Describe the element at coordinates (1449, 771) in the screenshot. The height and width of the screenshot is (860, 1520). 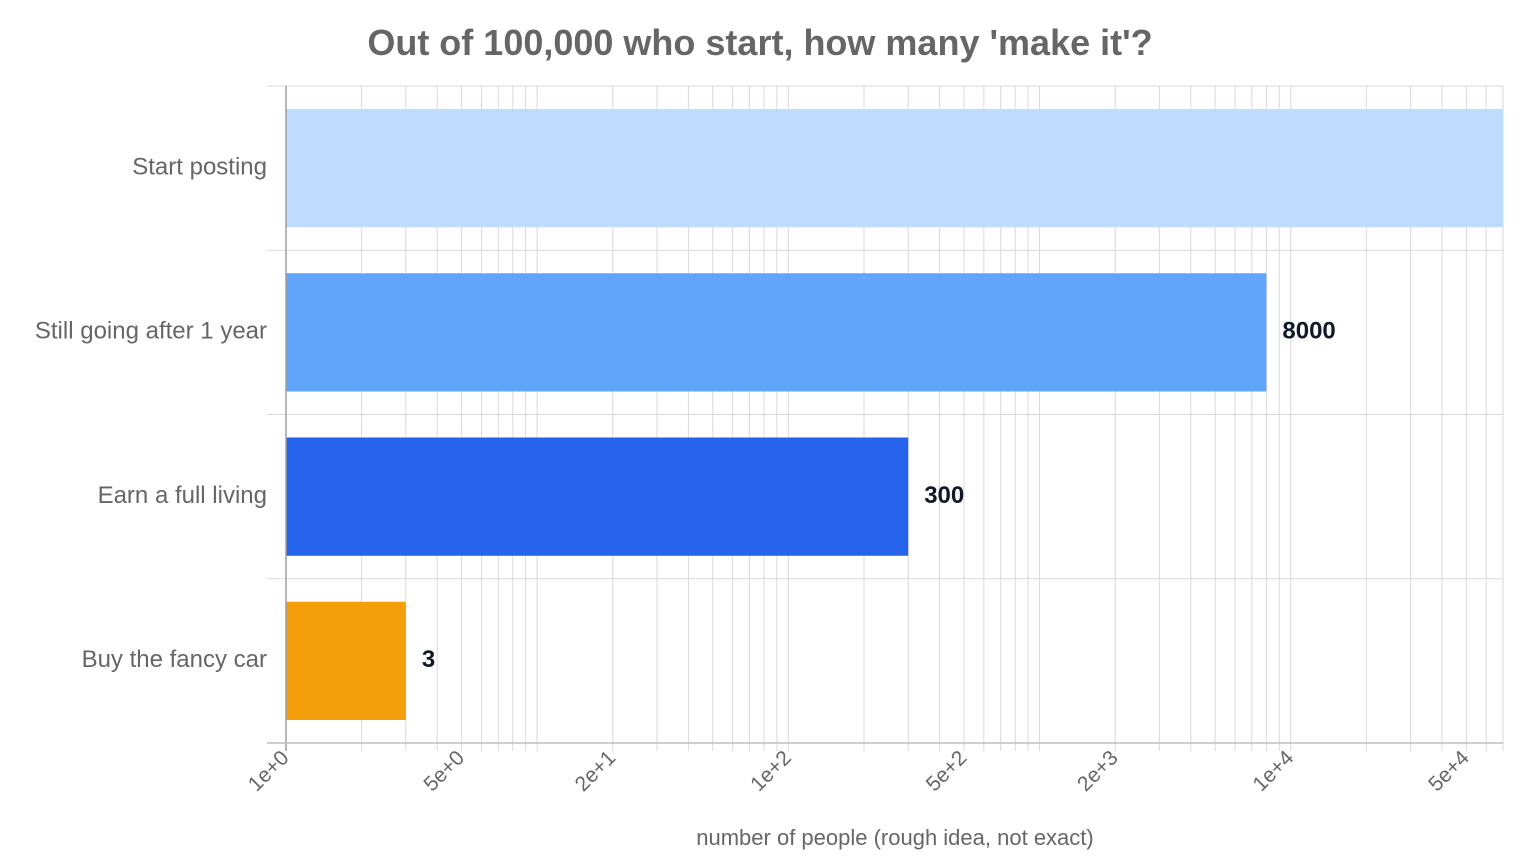
I see `x-tick-label: 5e+4` at that location.